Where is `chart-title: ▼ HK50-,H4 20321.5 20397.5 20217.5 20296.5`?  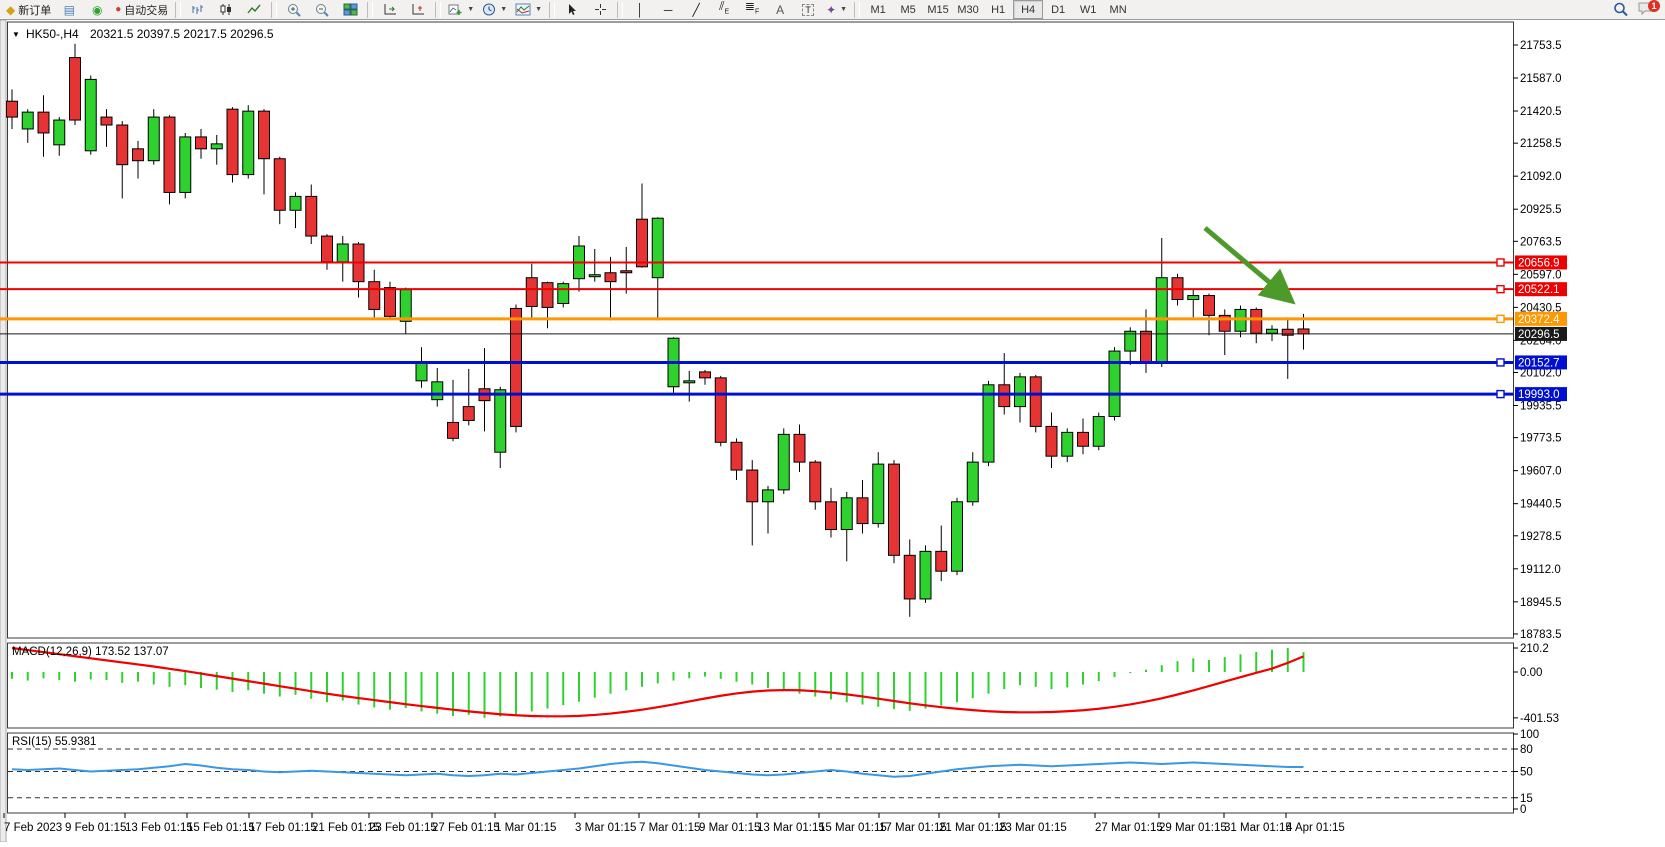 chart-title: ▼ HK50-,H4 20321.5 20397.5 20217.5 20296.5 is located at coordinates (143, 34).